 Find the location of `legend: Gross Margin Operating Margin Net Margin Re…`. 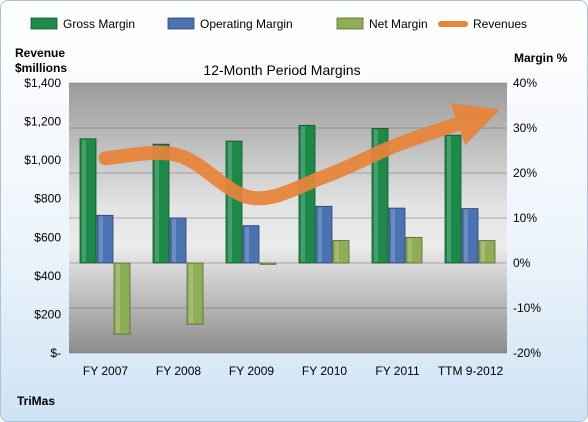

legend: Gross Margin Operating Margin Net Margin Re… is located at coordinates (278, 24).